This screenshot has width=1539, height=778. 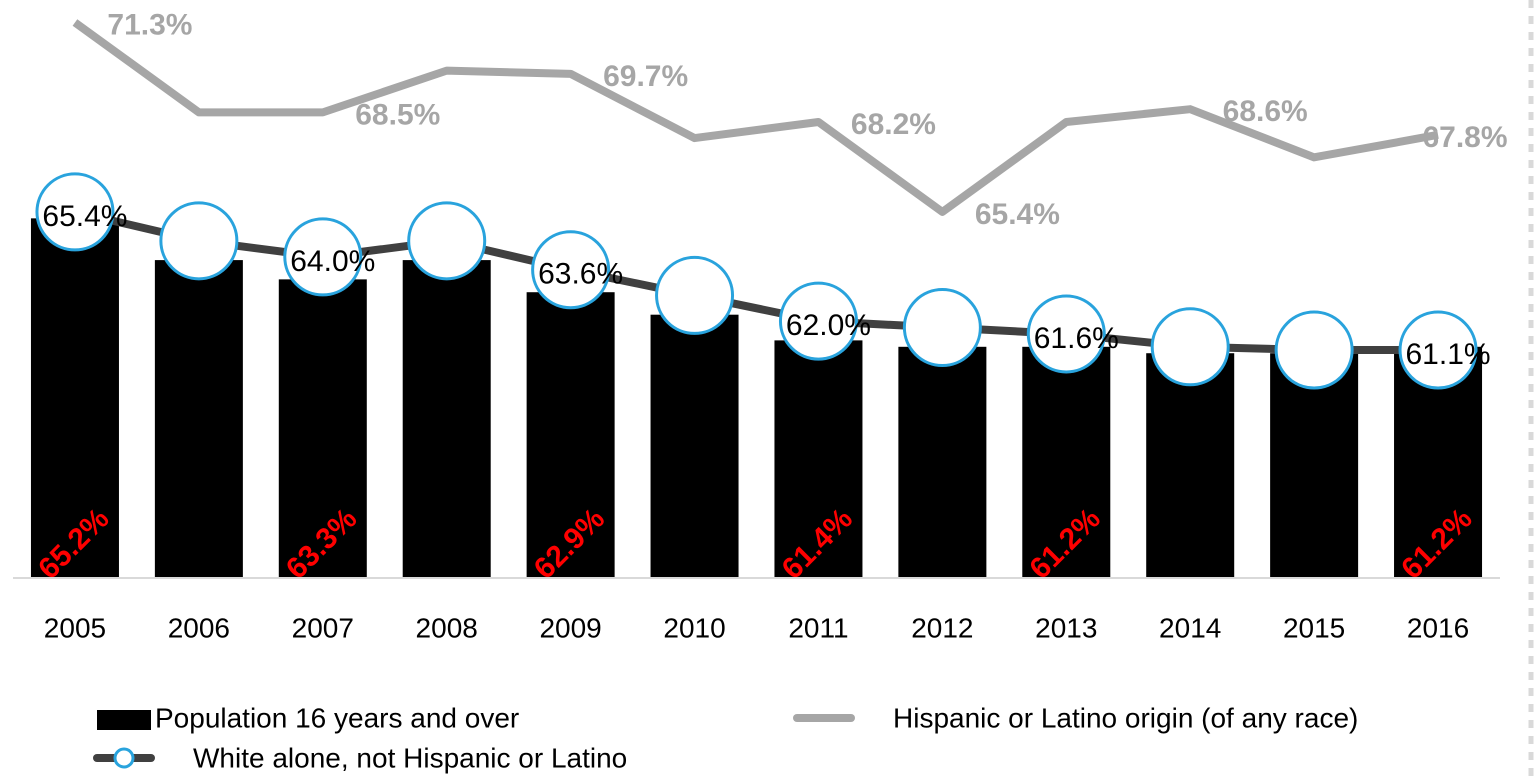 I want to click on data-label: 67.8%, so click(x=1464, y=137).